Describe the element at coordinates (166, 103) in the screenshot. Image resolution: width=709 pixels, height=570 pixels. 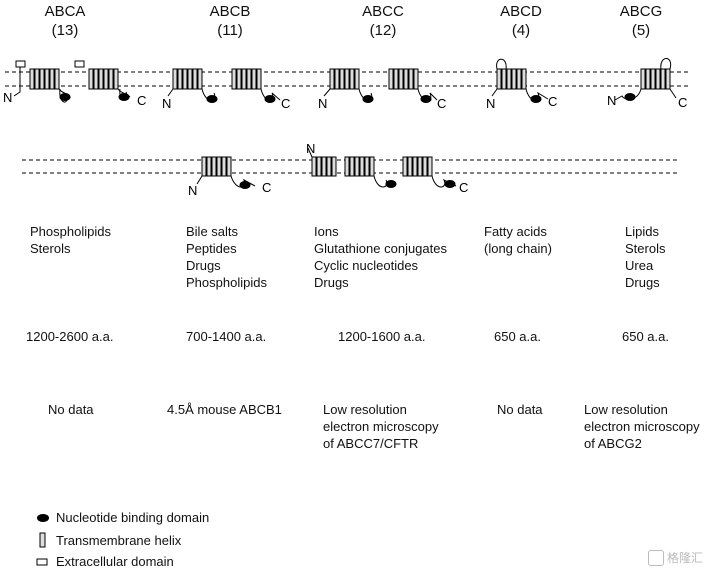
I see `abcb-n-label: N` at that location.